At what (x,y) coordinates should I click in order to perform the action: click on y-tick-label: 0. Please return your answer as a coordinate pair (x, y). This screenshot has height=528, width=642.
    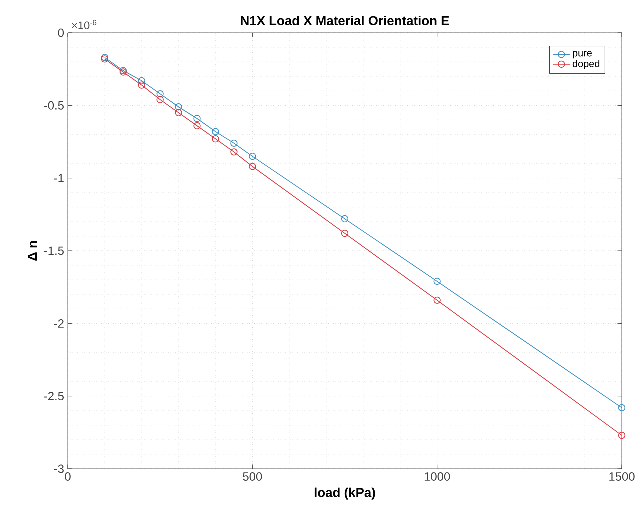
    Looking at the image, I should click on (61, 33).